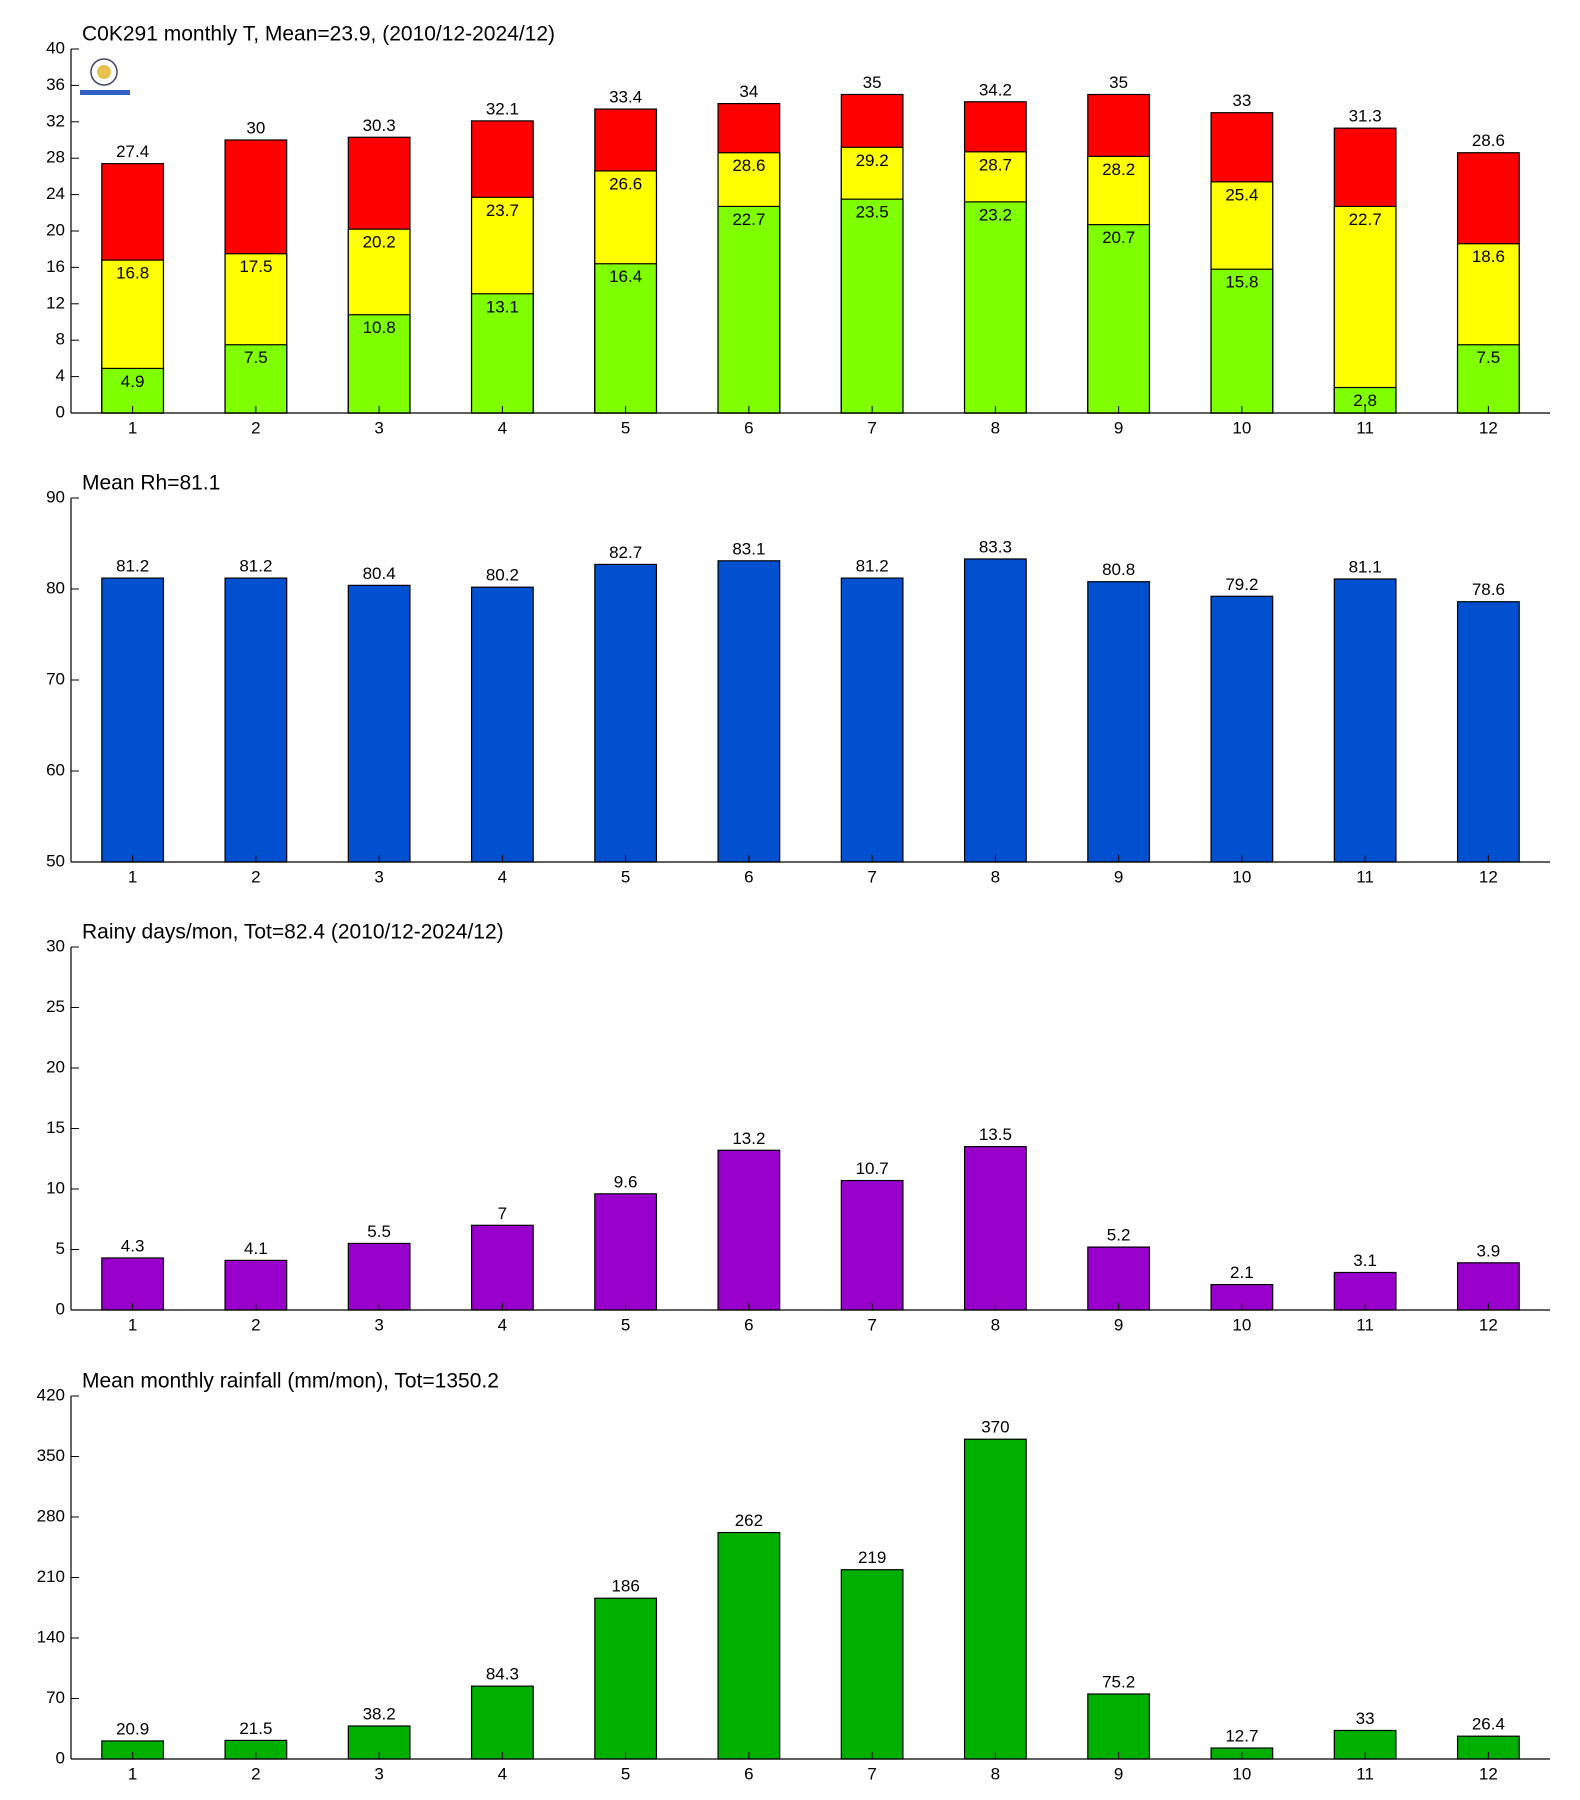  What do you see at coordinates (502, 1213) in the screenshot?
I see `data-label: 7` at bounding box center [502, 1213].